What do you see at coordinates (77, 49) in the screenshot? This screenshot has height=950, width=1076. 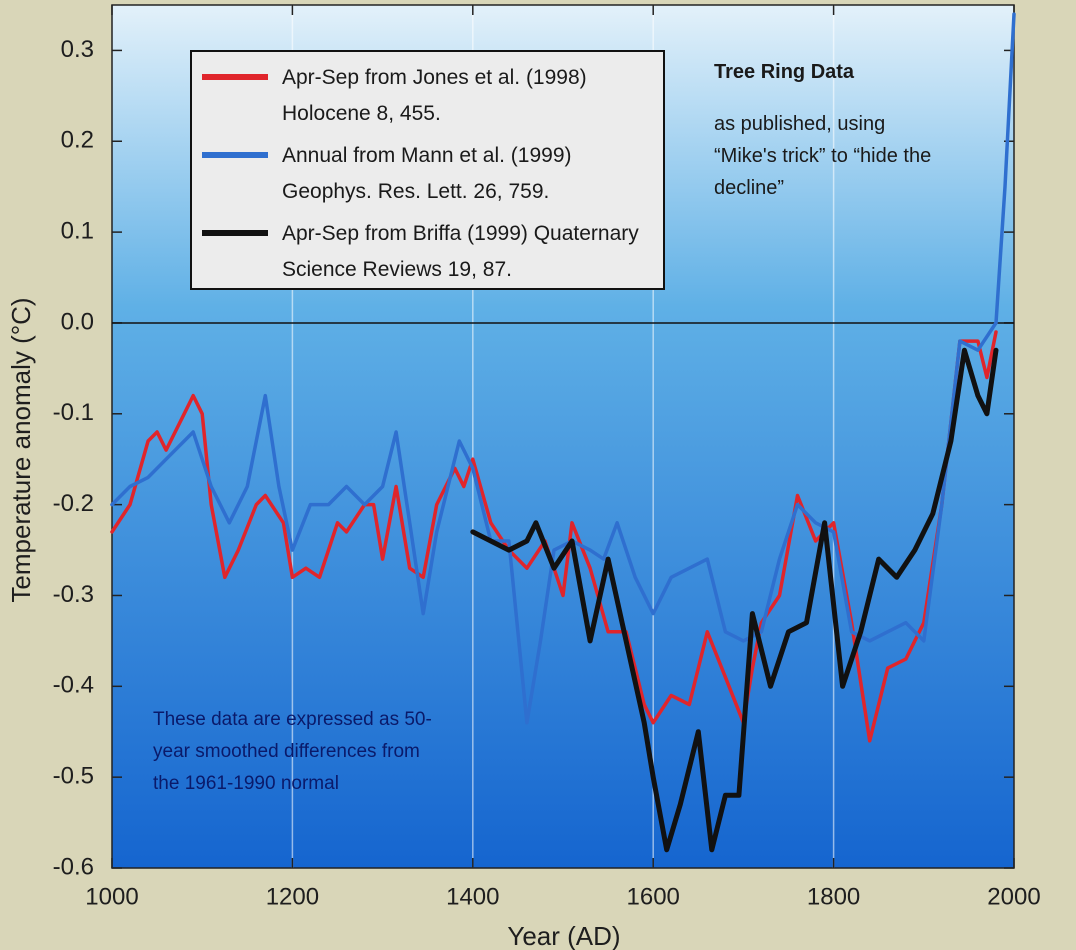 I see `y-tick-label: 0.3` at bounding box center [77, 49].